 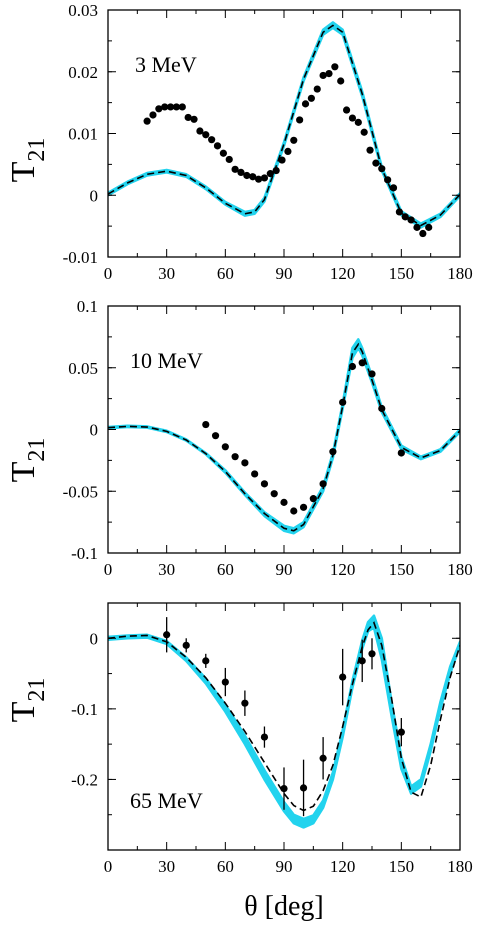 What do you see at coordinates (83, 368) in the screenshot?
I see `y-tick-label: 0.05` at bounding box center [83, 368].